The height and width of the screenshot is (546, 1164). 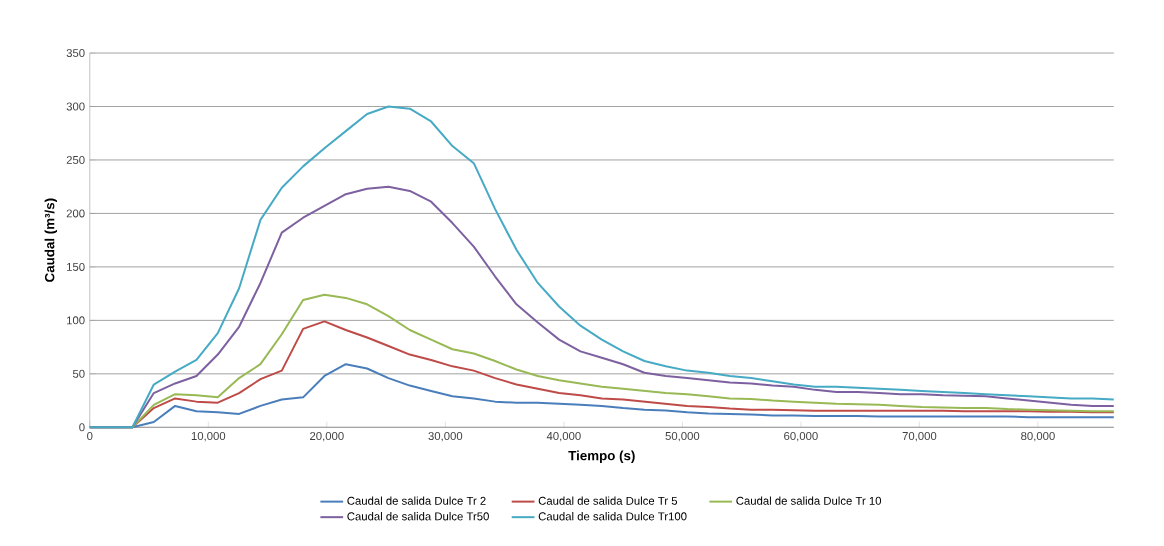 I want to click on y-tick-label: 50, so click(x=78, y=373).